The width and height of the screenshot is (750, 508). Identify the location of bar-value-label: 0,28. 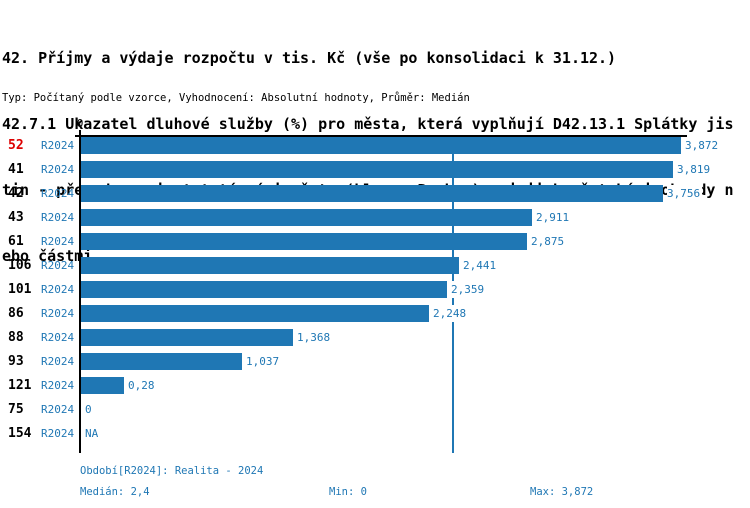
(142, 385).